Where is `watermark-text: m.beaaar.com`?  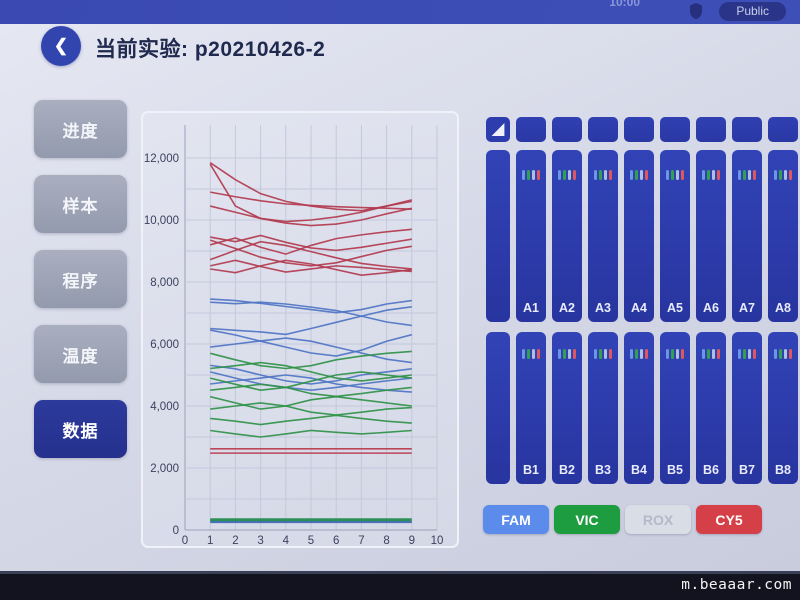
watermark-text: m.beaaar.com is located at coordinates (736, 585).